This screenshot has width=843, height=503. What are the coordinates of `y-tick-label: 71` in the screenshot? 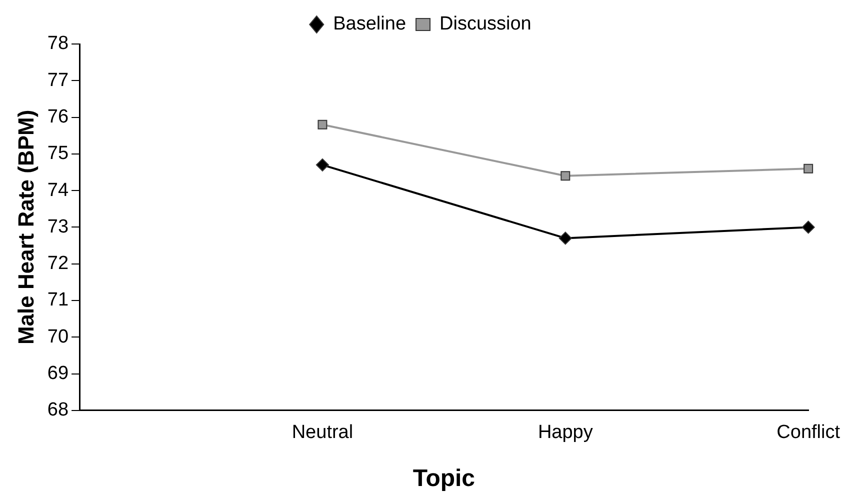 It's located at (58, 300).